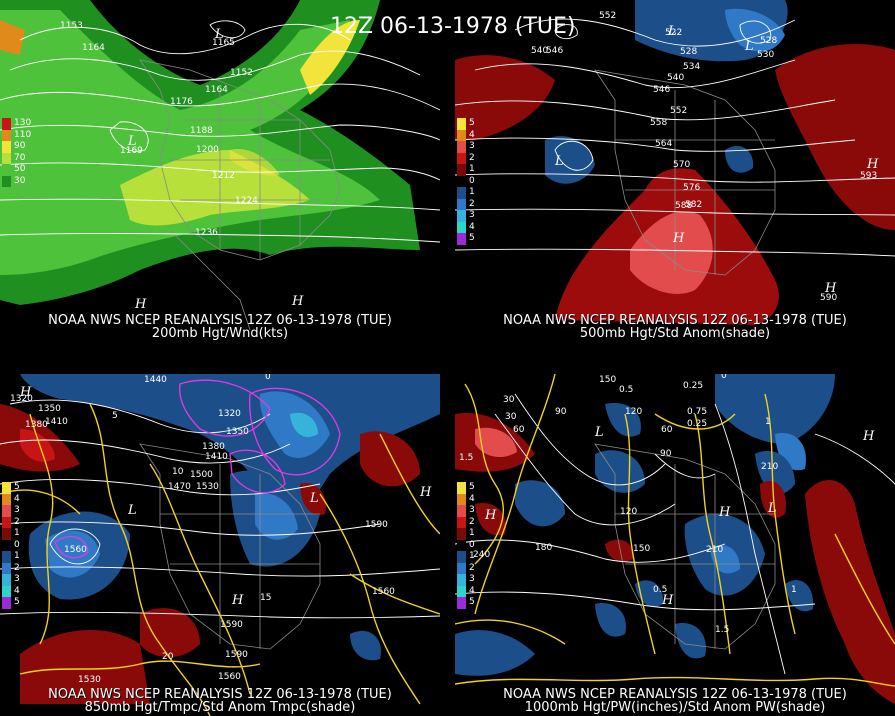  I want to click on contour-label: 1165, so click(223, 43).